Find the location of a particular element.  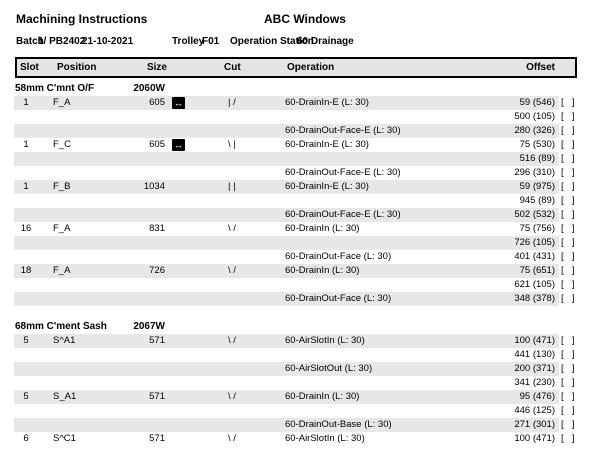

cell-position: F_C is located at coordinates (62, 144).